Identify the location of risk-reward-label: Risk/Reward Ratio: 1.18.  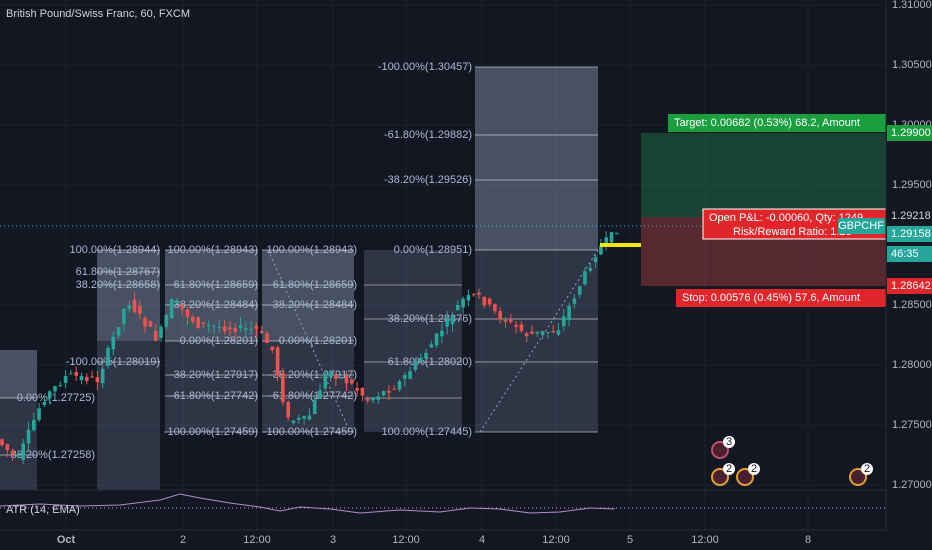
(792, 232).